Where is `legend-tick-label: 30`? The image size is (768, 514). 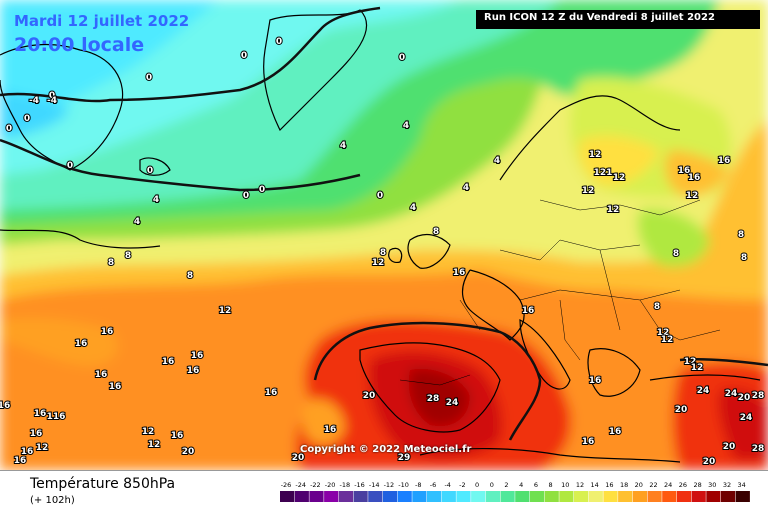 legend-tick-label: 30 is located at coordinates (712, 485).